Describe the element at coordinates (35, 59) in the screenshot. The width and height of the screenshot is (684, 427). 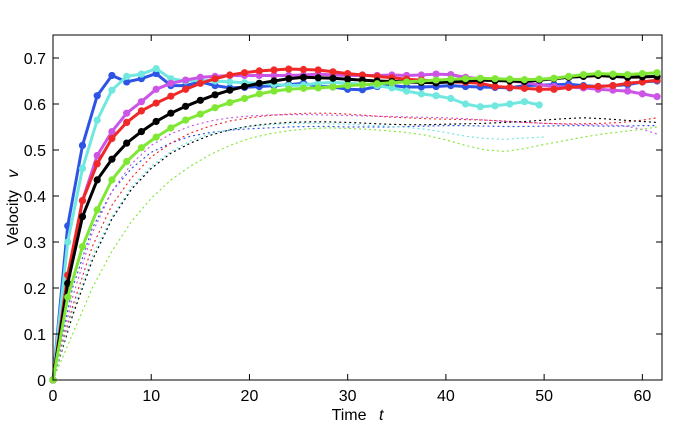
I see `y-tick-label: 0.7` at that location.